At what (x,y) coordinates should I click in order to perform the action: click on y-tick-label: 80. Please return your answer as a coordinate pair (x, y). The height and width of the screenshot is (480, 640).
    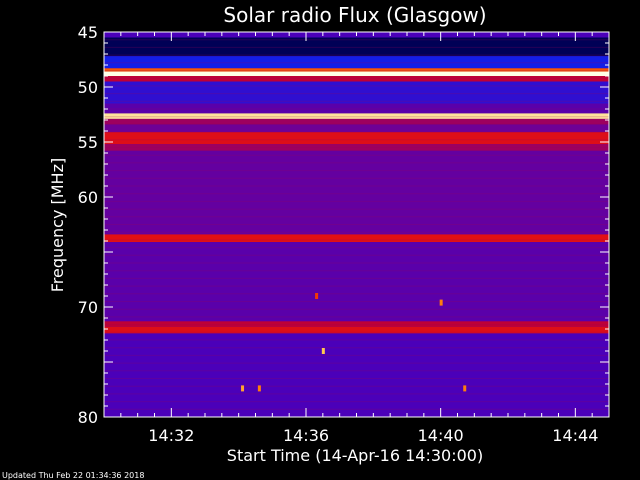
    Looking at the image, I should click on (88, 417).